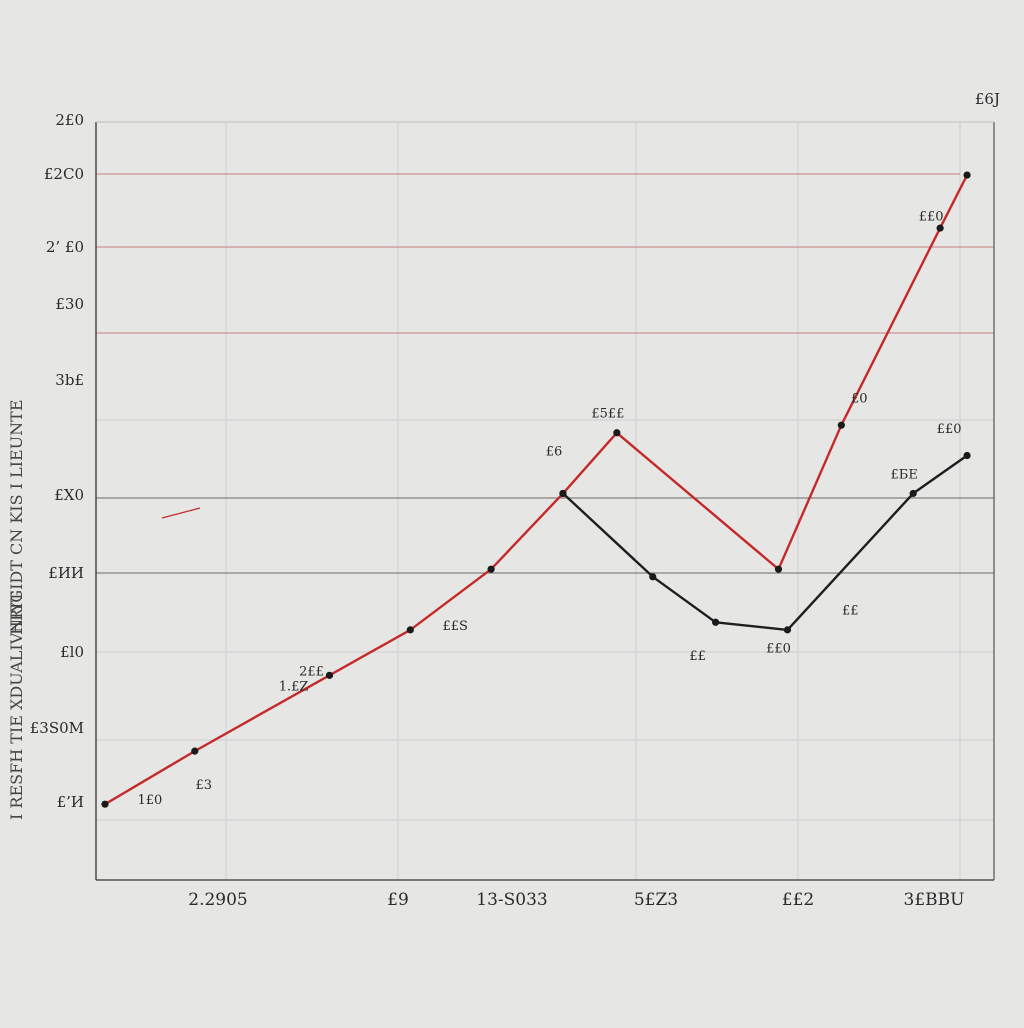 This screenshot has height=1028, width=1024. What do you see at coordinates (607, 414) in the screenshot?
I see `data-label: £5££` at bounding box center [607, 414].